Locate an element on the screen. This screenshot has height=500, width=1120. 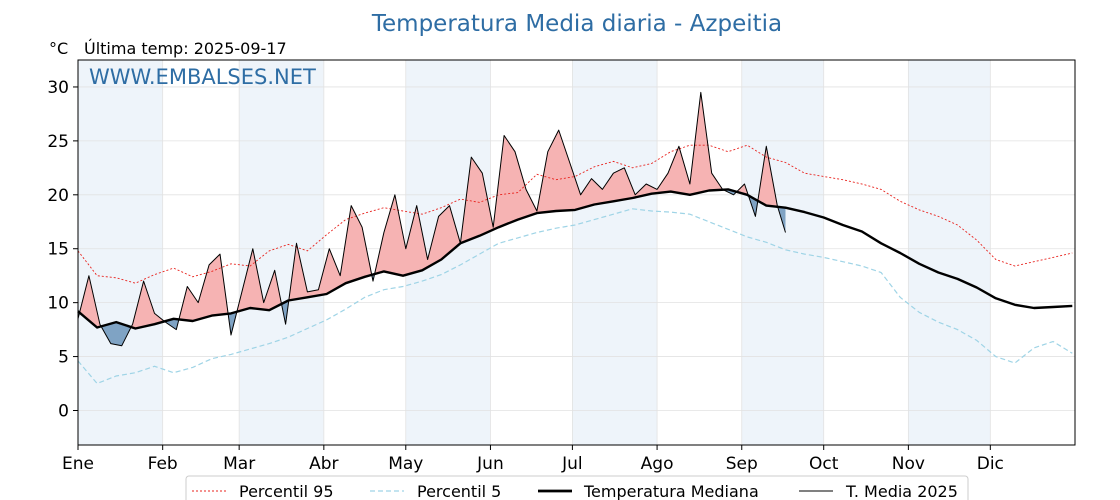
y-tick-label-10: 10 is located at coordinates (58, 304).